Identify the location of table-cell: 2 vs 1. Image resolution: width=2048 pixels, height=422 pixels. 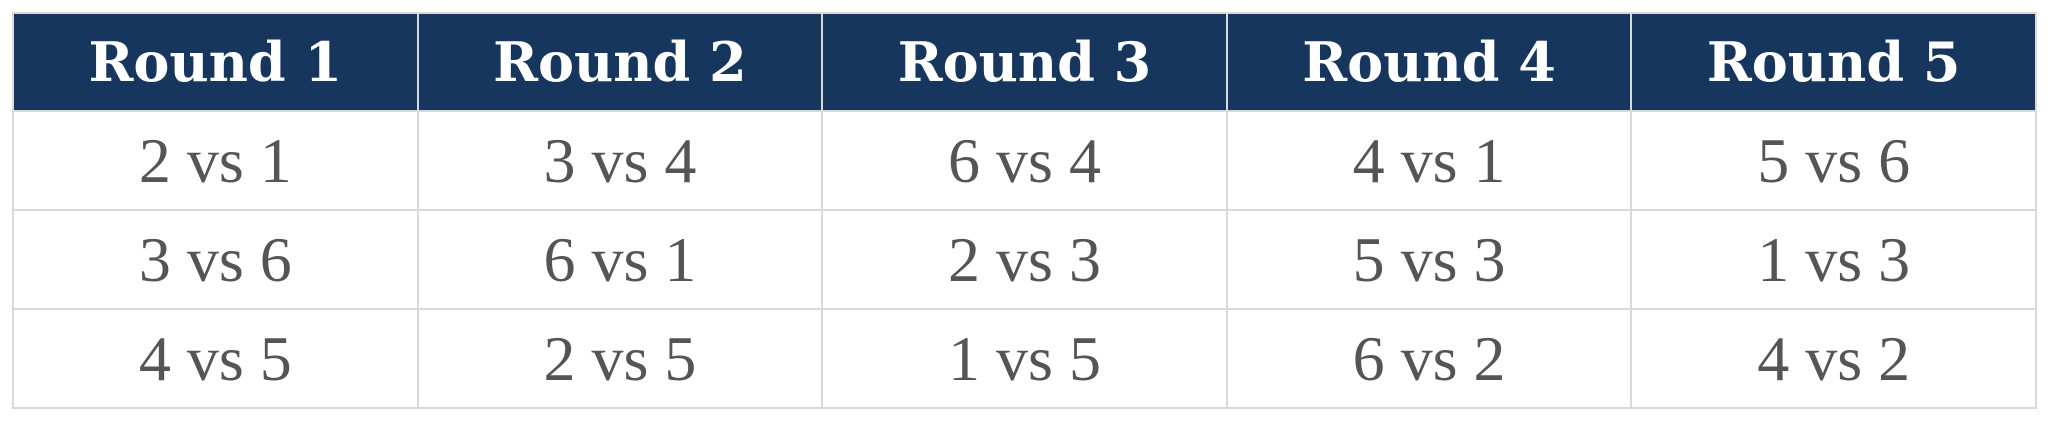
(215, 160).